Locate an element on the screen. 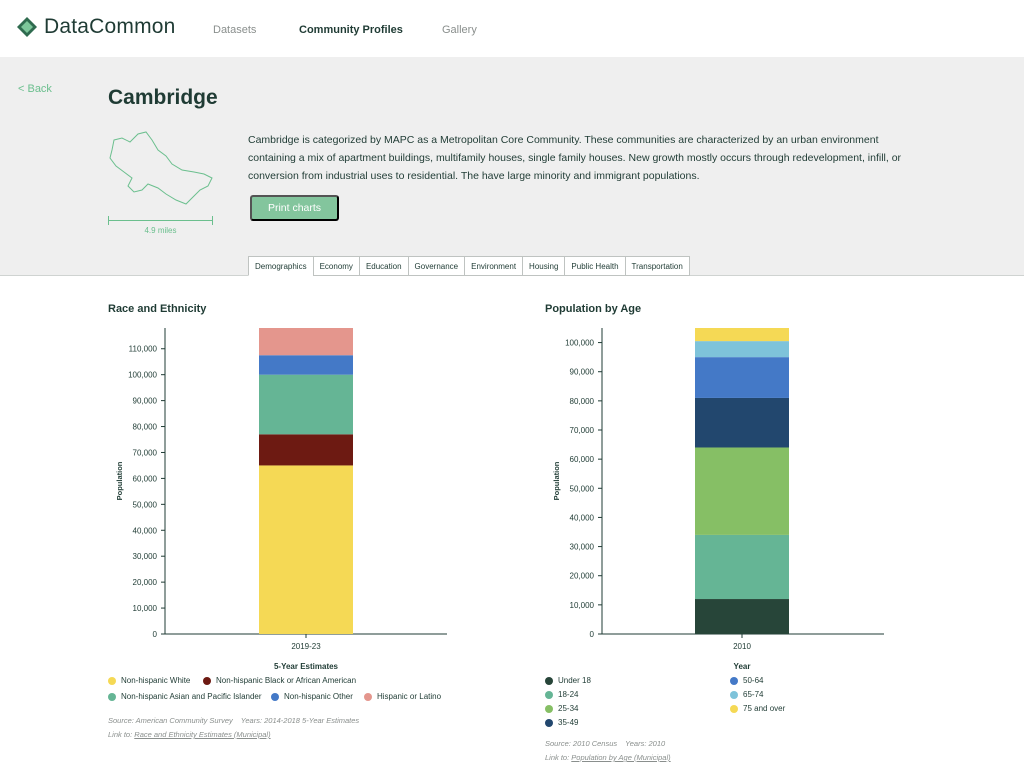 The height and width of the screenshot is (778, 1024). legend-item: Non-hispanic White is located at coordinates (149, 680).